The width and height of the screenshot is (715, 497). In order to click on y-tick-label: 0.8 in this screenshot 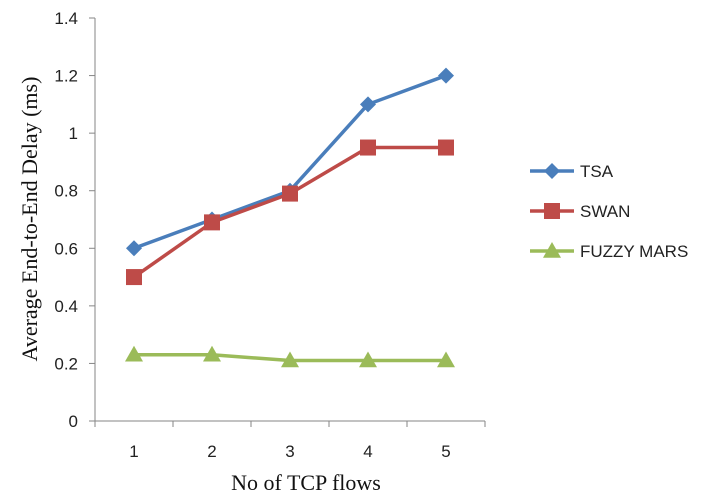, I will do `click(66, 191)`.